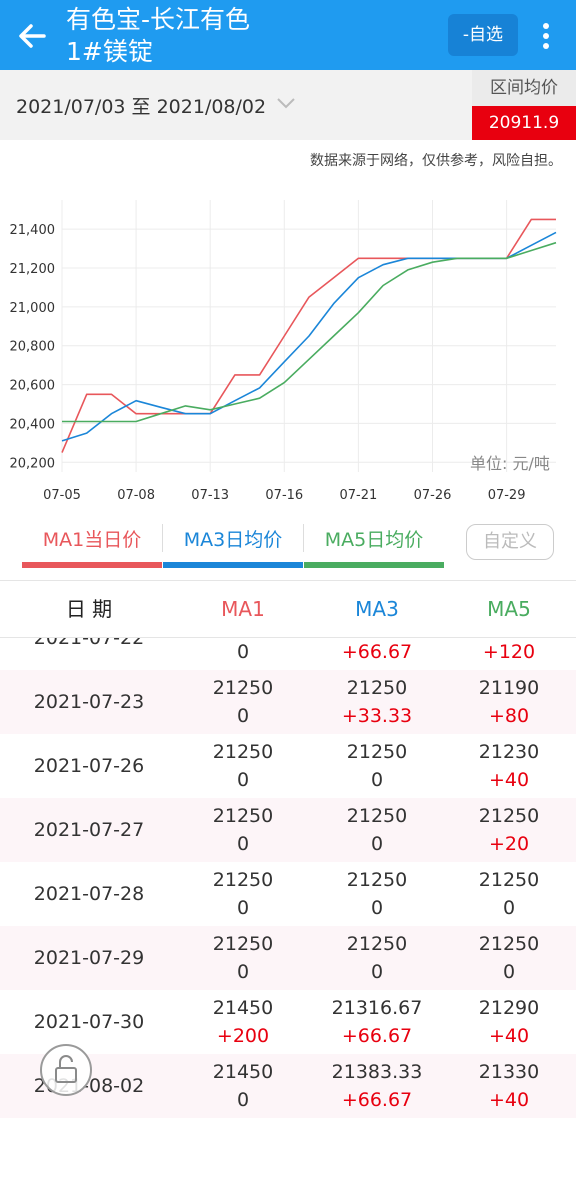  I want to click on ma5-cell: 21250 +20, so click(509, 830).